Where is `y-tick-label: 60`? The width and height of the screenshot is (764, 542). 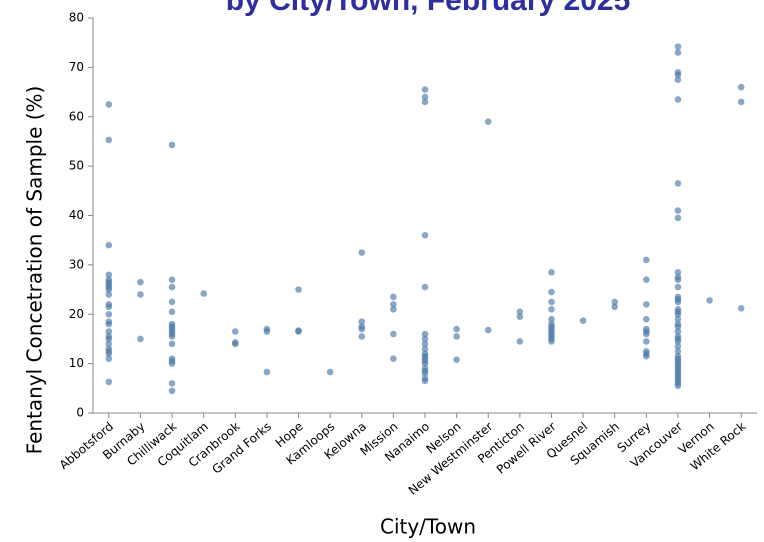
y-tick-label: 60 is located at coordinates (76, 116).